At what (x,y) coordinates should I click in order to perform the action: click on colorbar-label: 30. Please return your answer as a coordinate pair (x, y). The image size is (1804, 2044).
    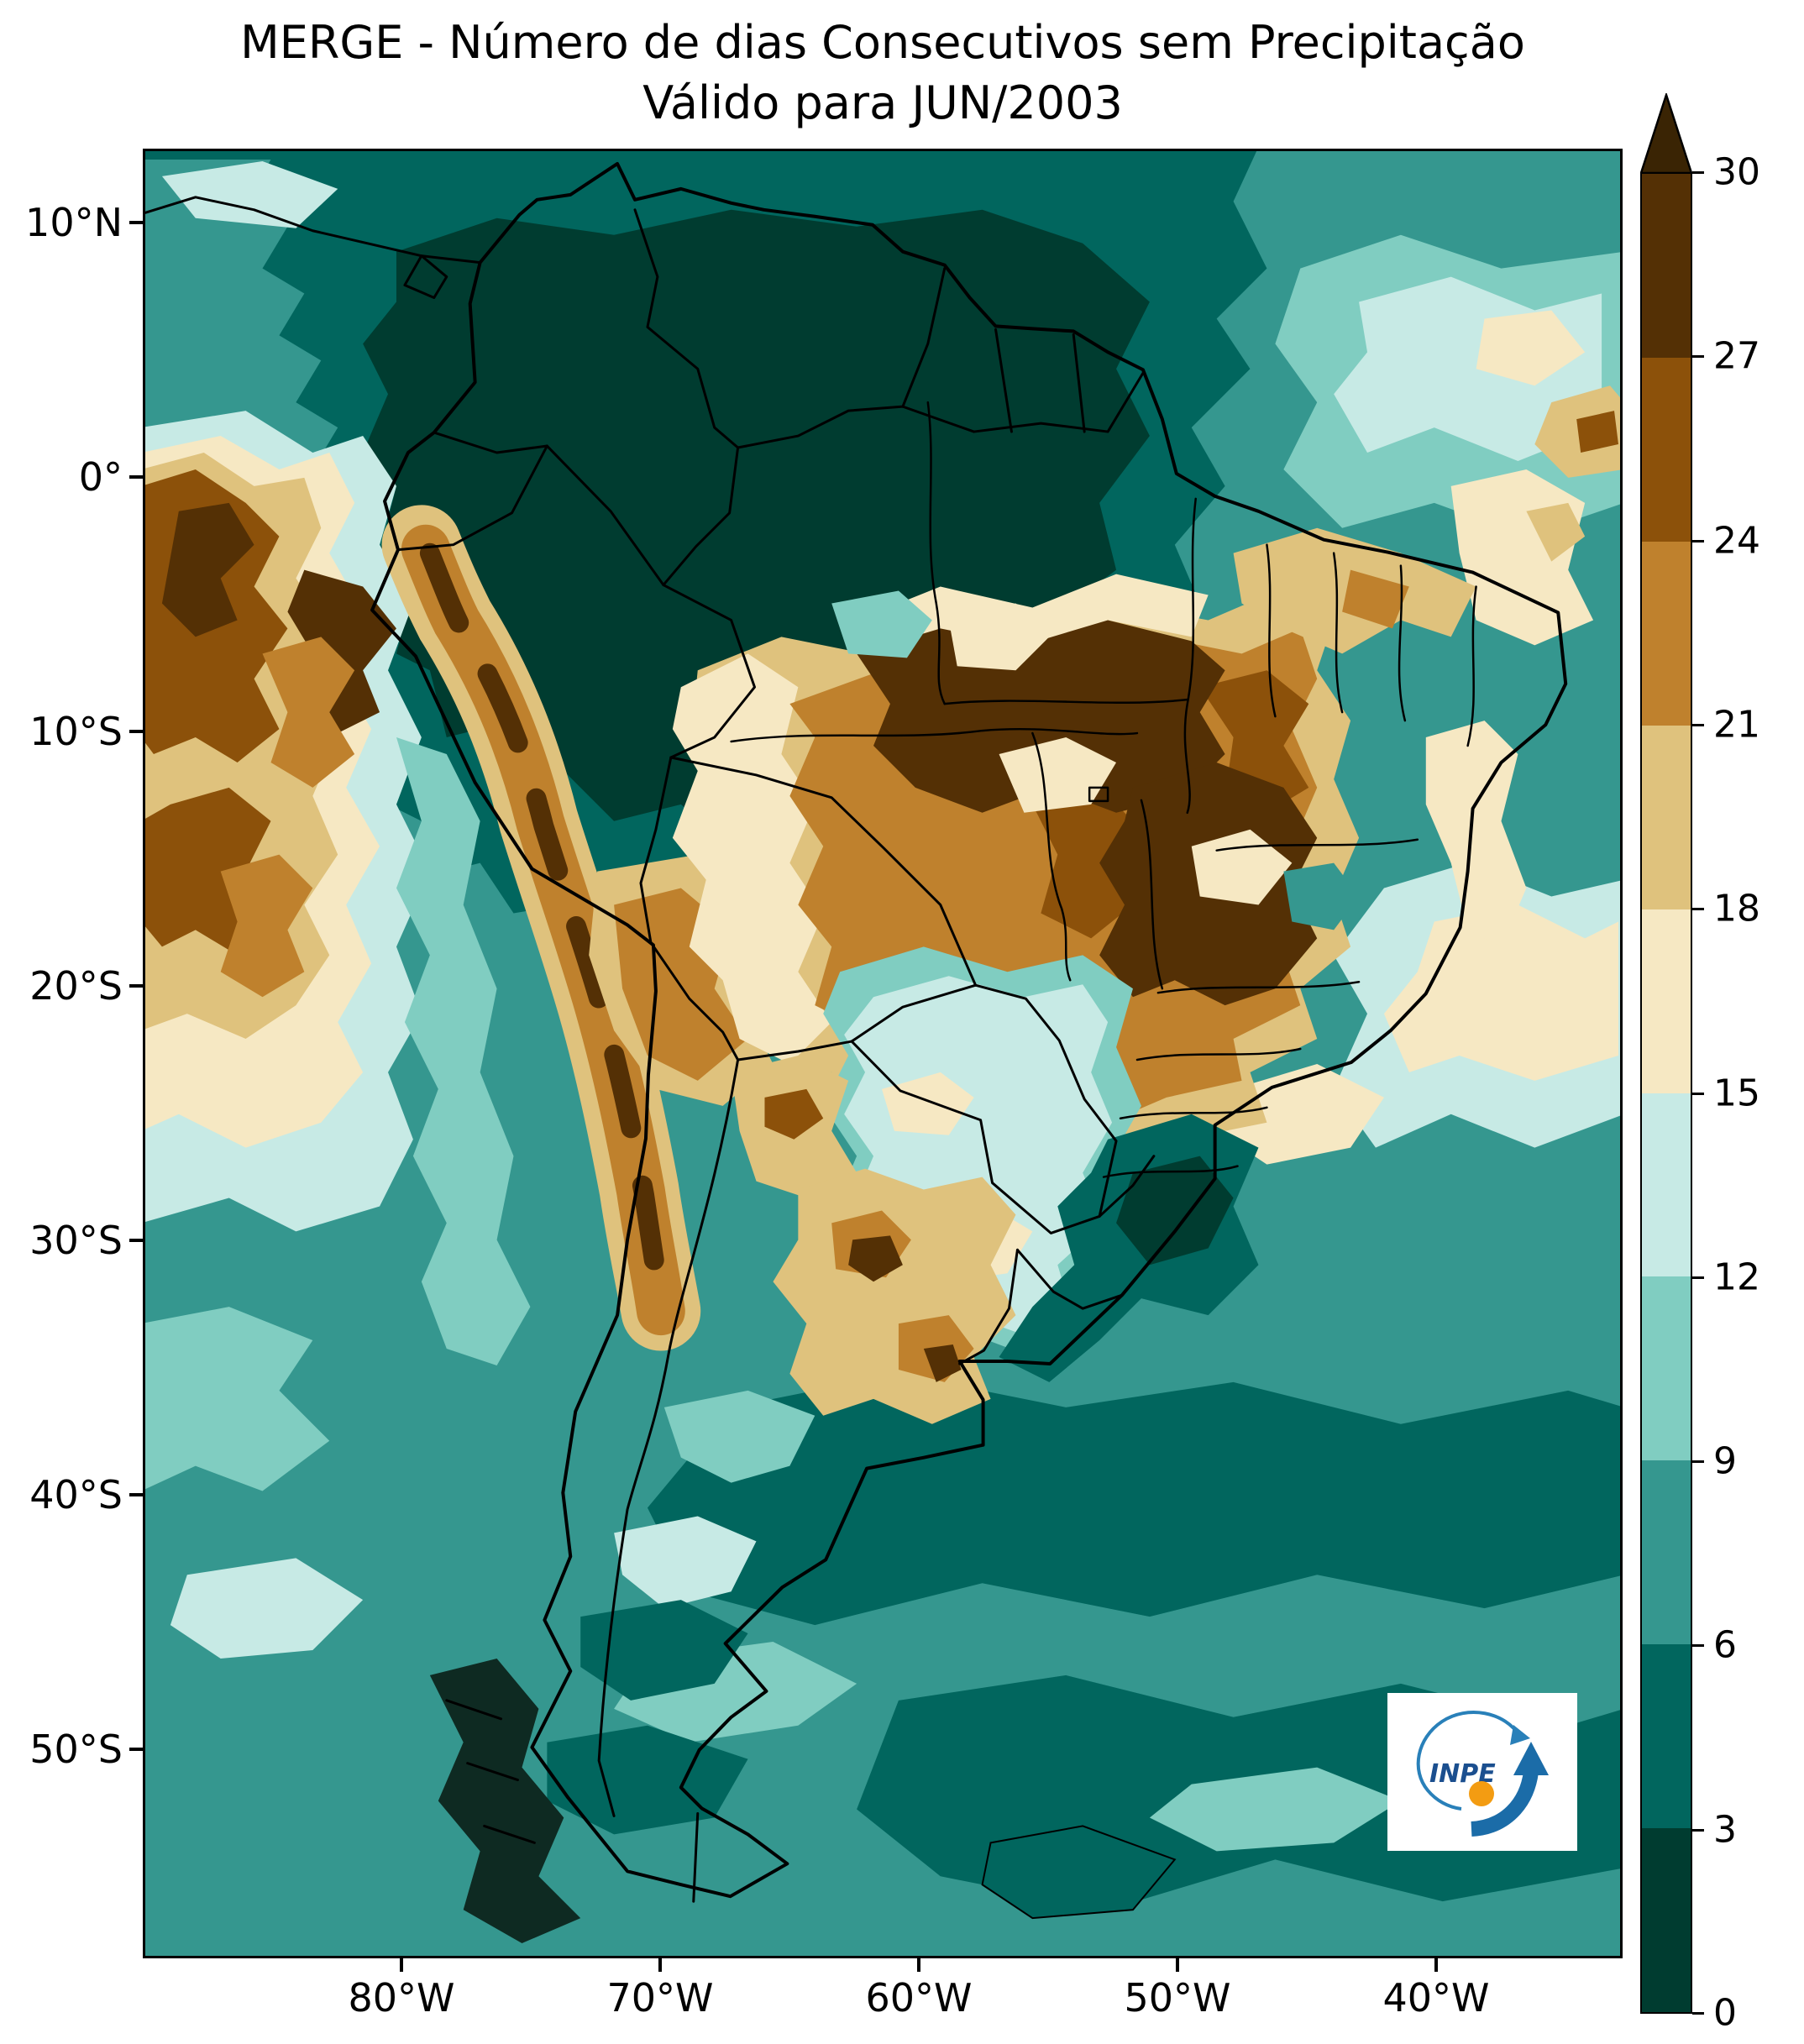
    Looking at the image, I should click on (1736, 172).